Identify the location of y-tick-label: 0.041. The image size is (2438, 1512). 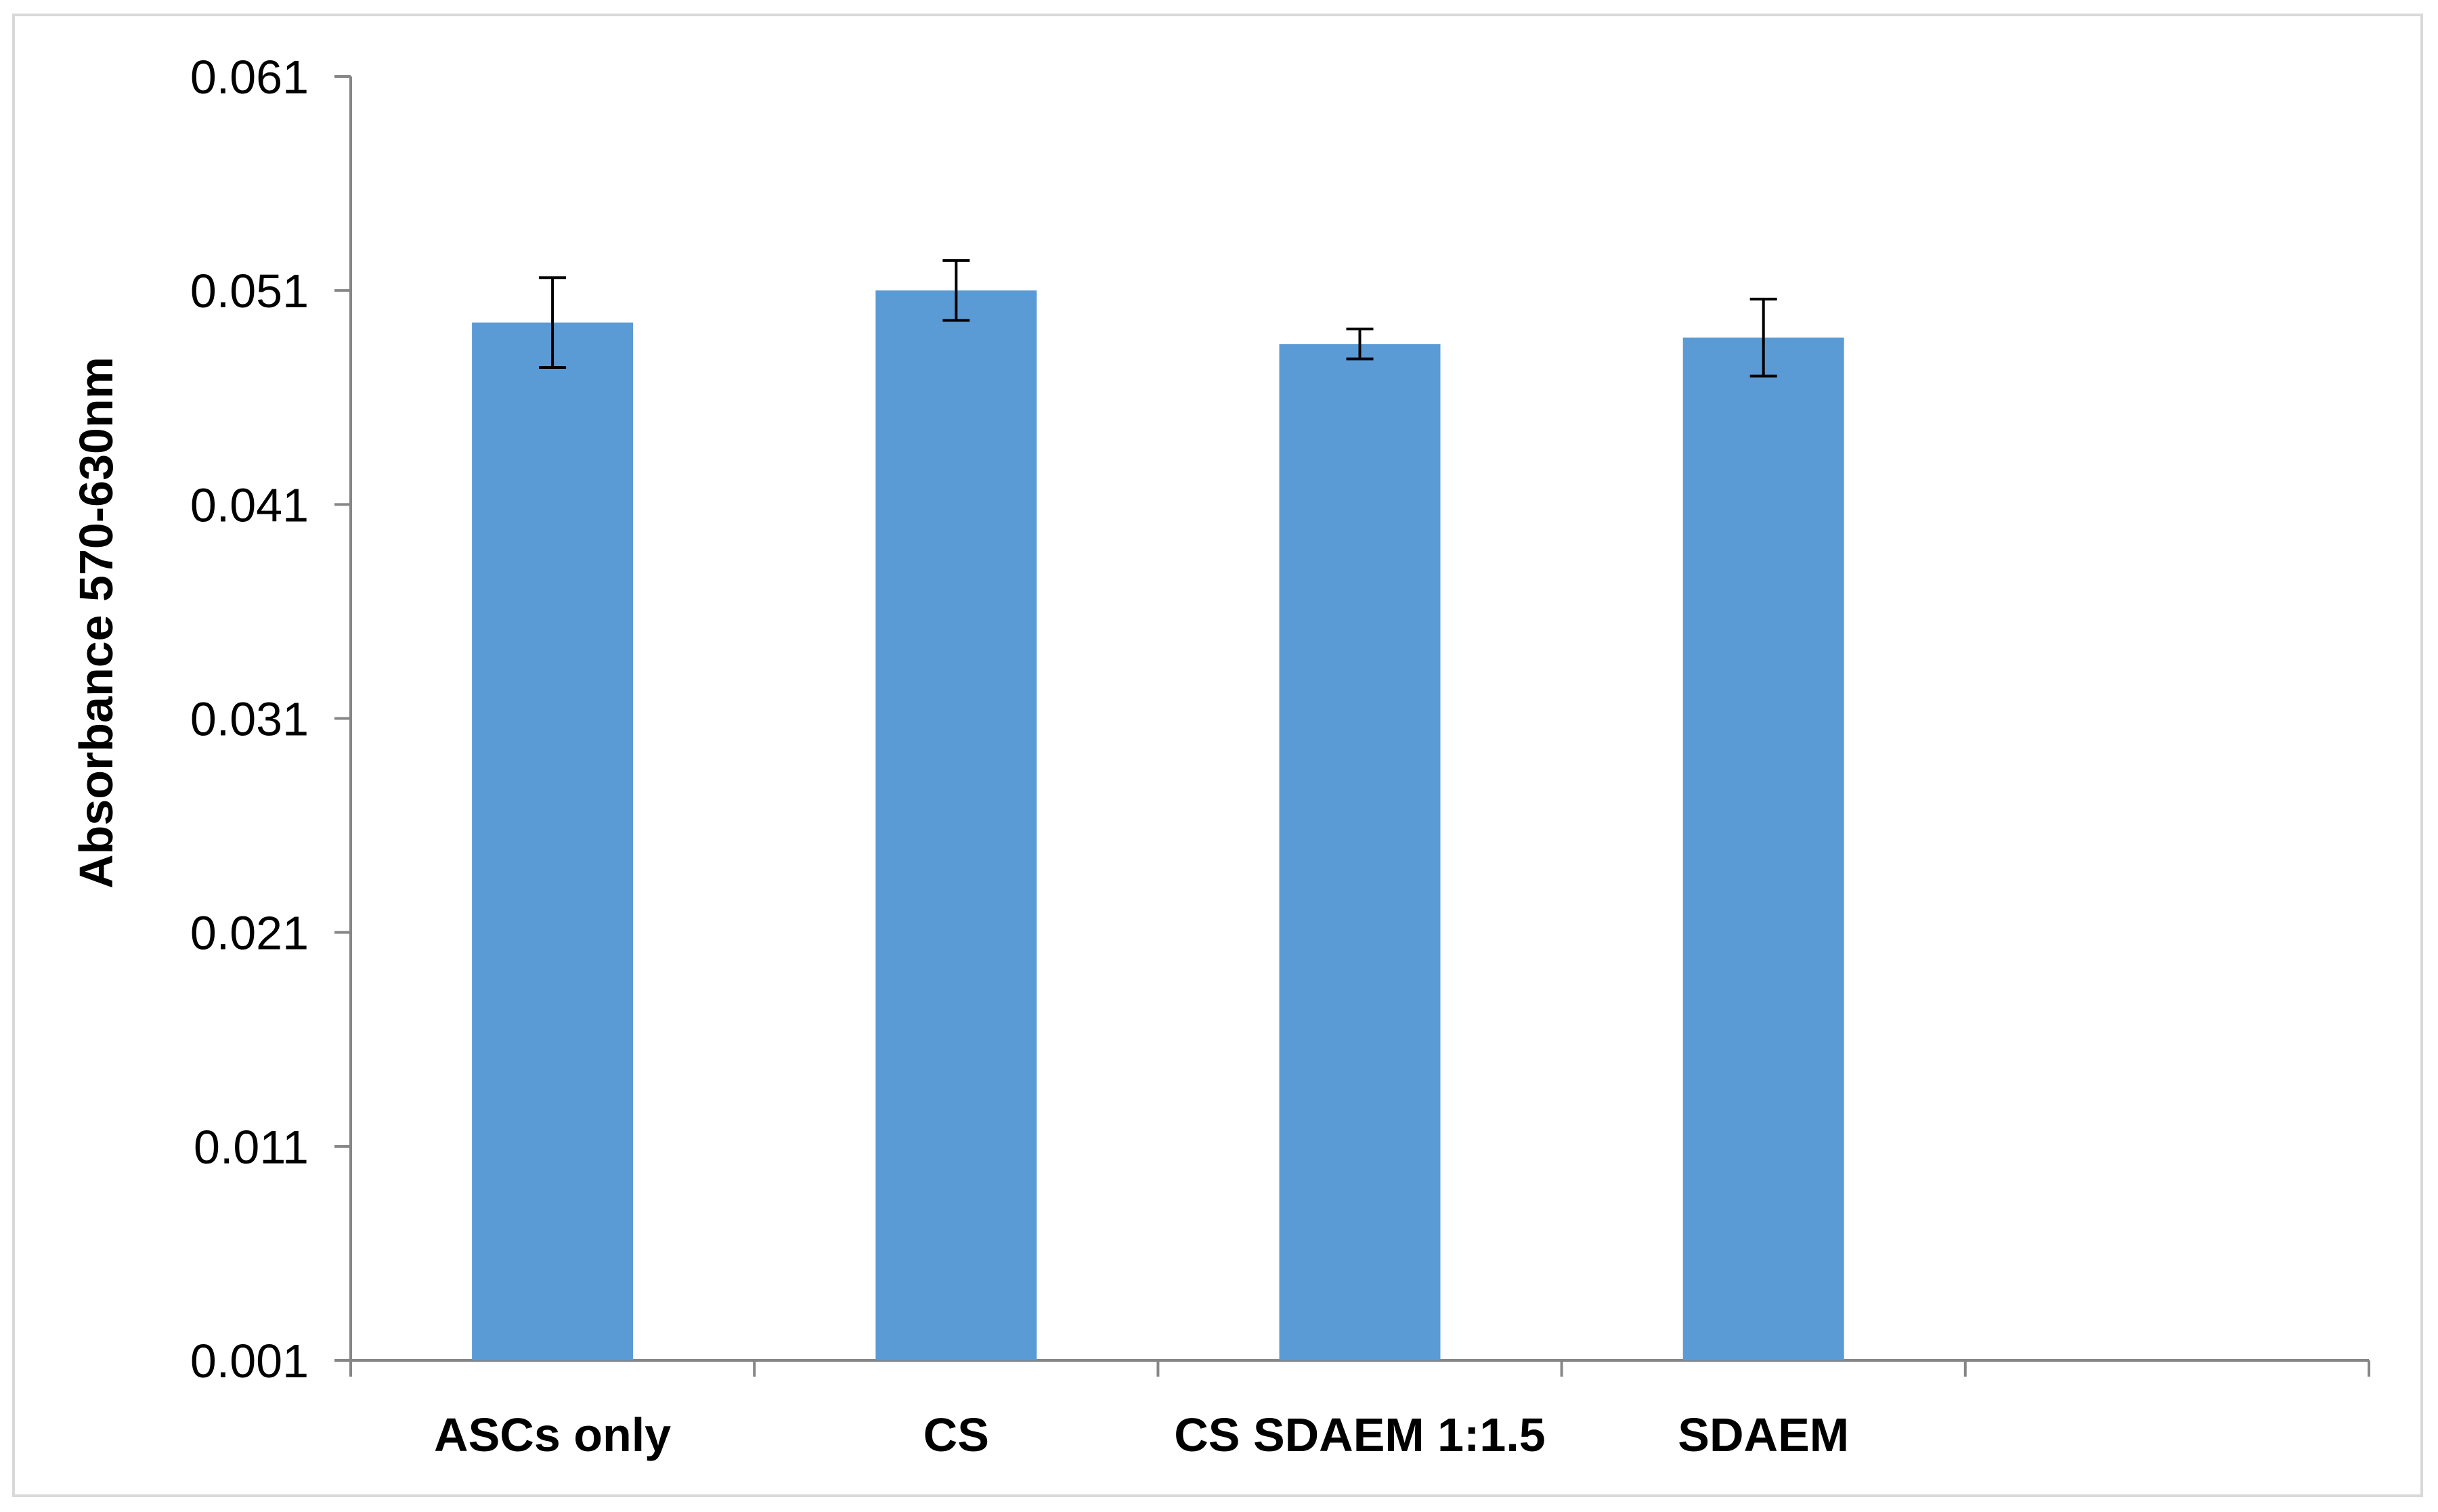
(250, 505).